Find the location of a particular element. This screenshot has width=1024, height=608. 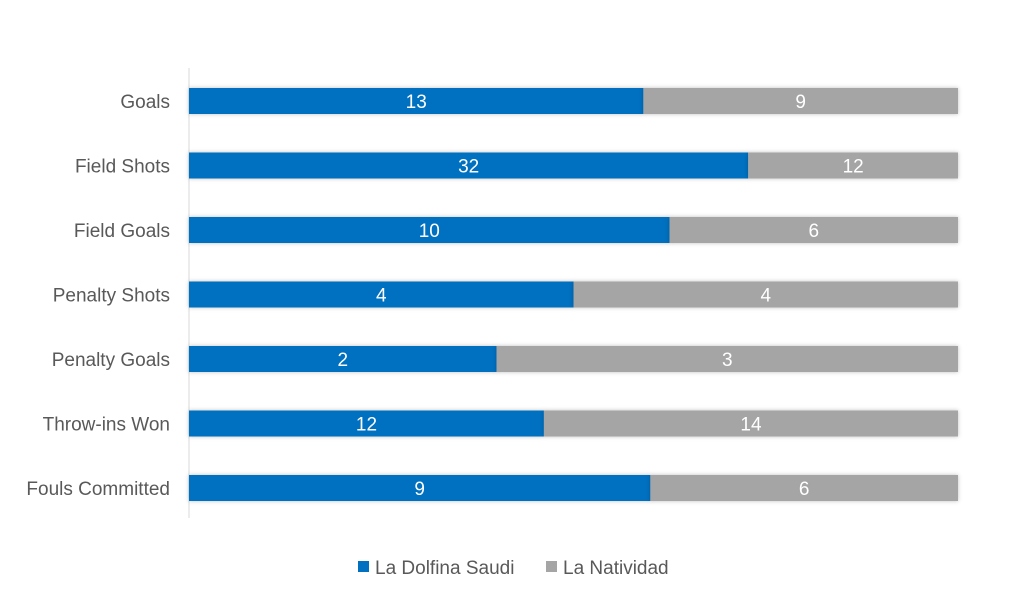

category-label: Field Shots is located at coordinates (122, 167).